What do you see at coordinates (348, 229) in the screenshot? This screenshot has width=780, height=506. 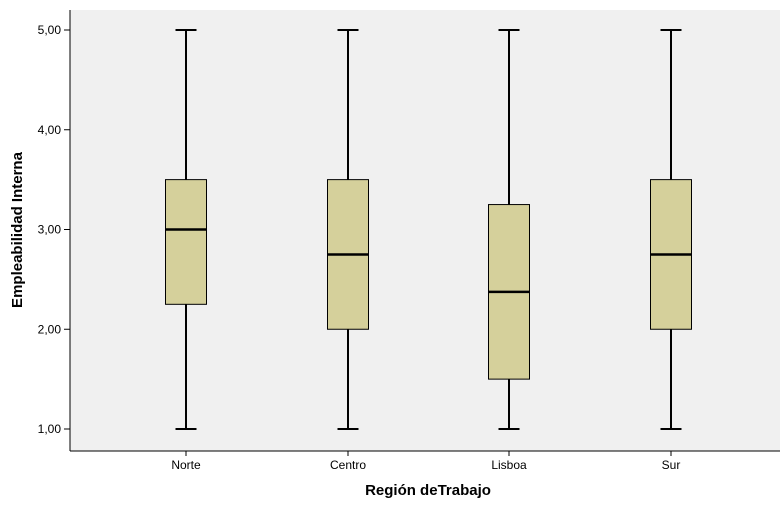 I see `box-centro` at bounding box center [348, 229].